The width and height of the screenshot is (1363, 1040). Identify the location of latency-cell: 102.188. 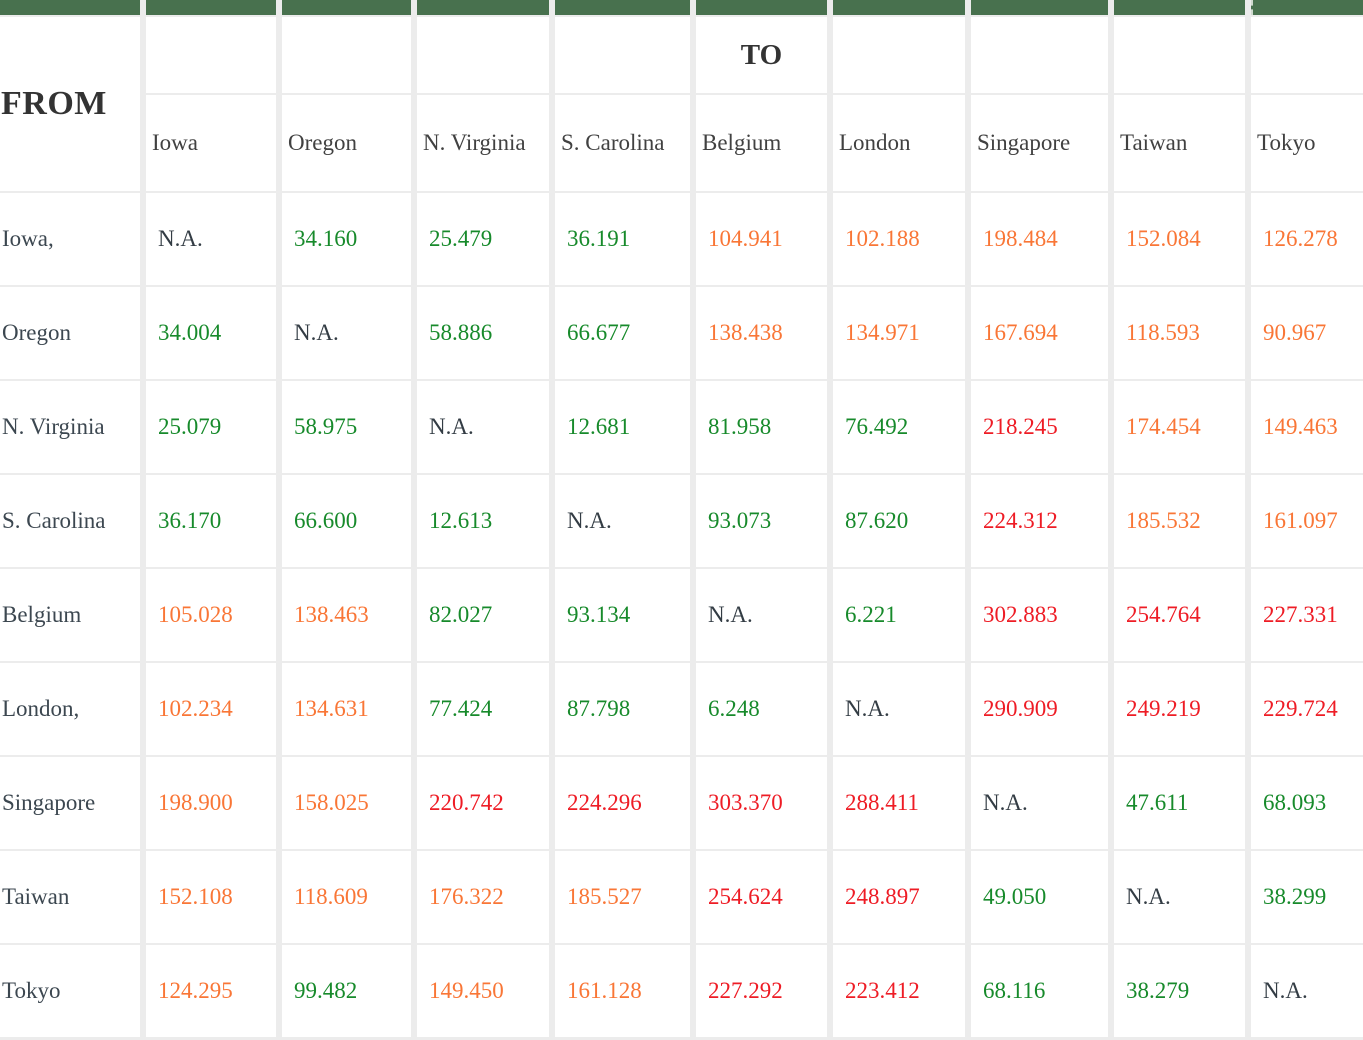
(899, 239).